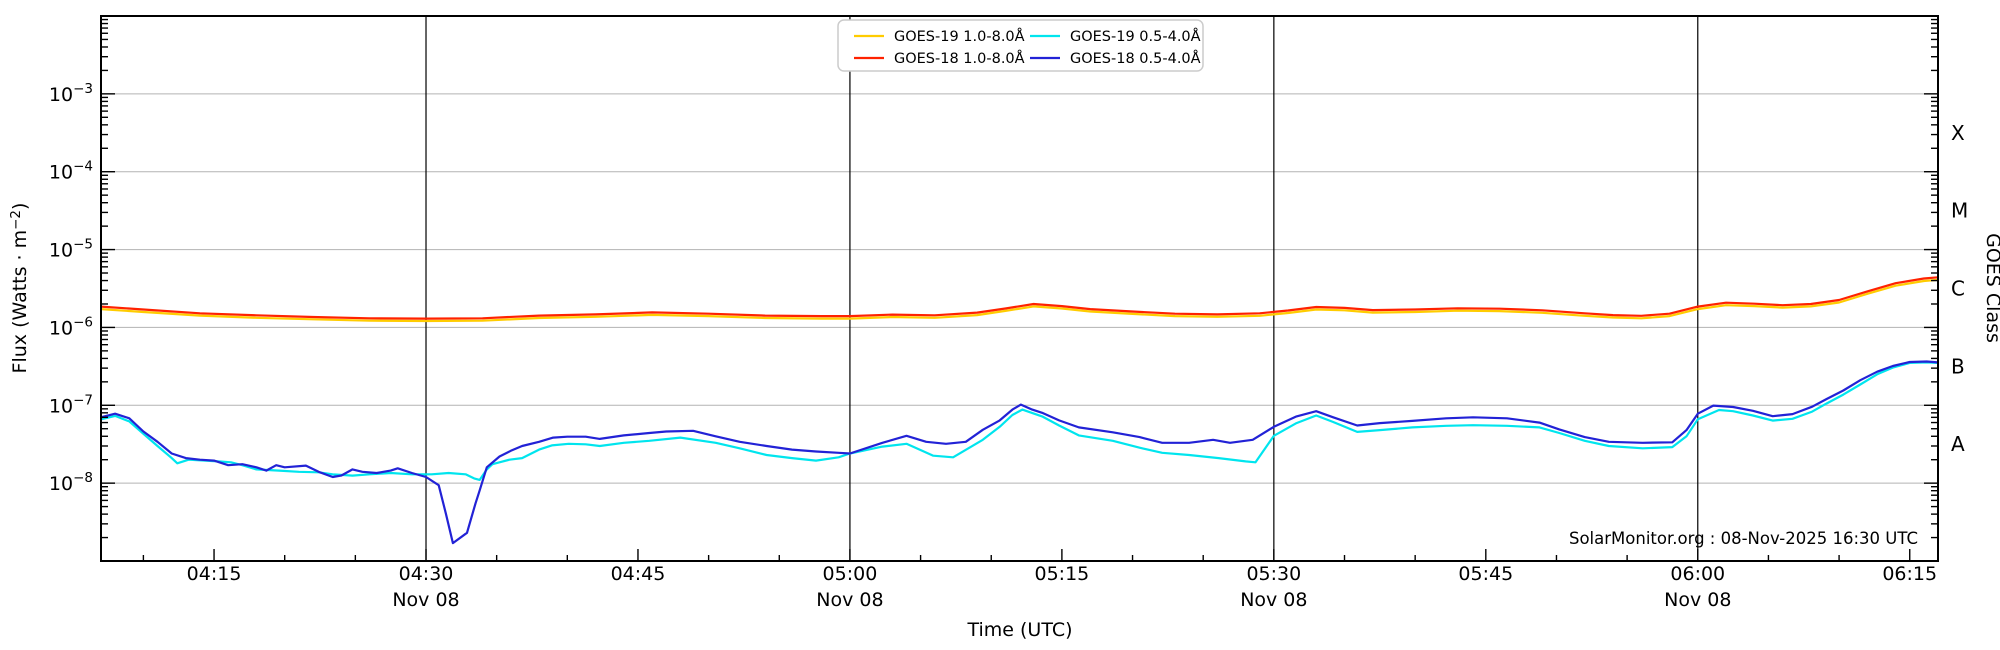 The image size is (2000, 650). I want to click on x-tick-label: 04:15, so click(214, 574).